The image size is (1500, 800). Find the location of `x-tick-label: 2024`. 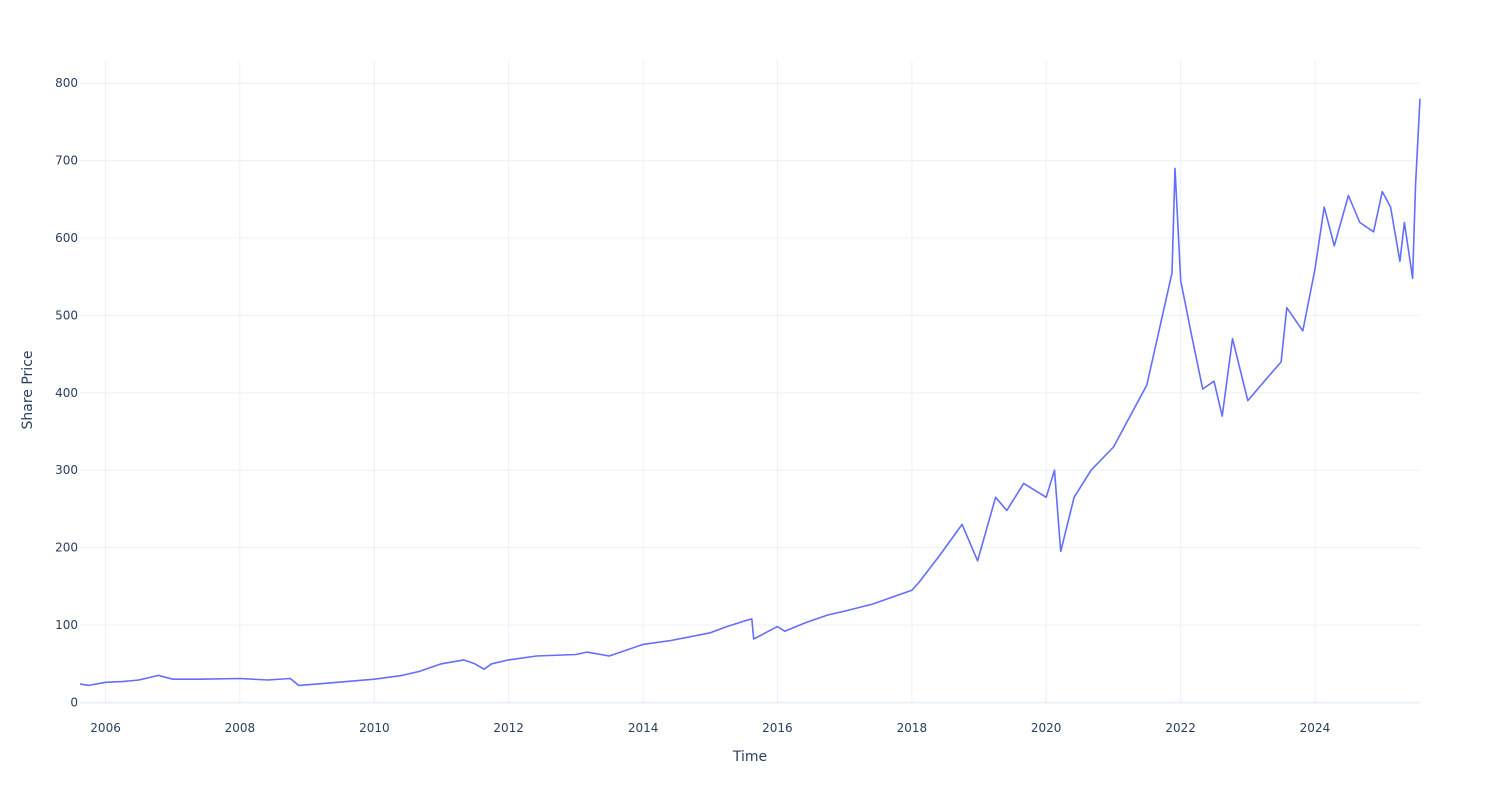

x-tick-label: 2024 is located at coordinates (1315, 728).